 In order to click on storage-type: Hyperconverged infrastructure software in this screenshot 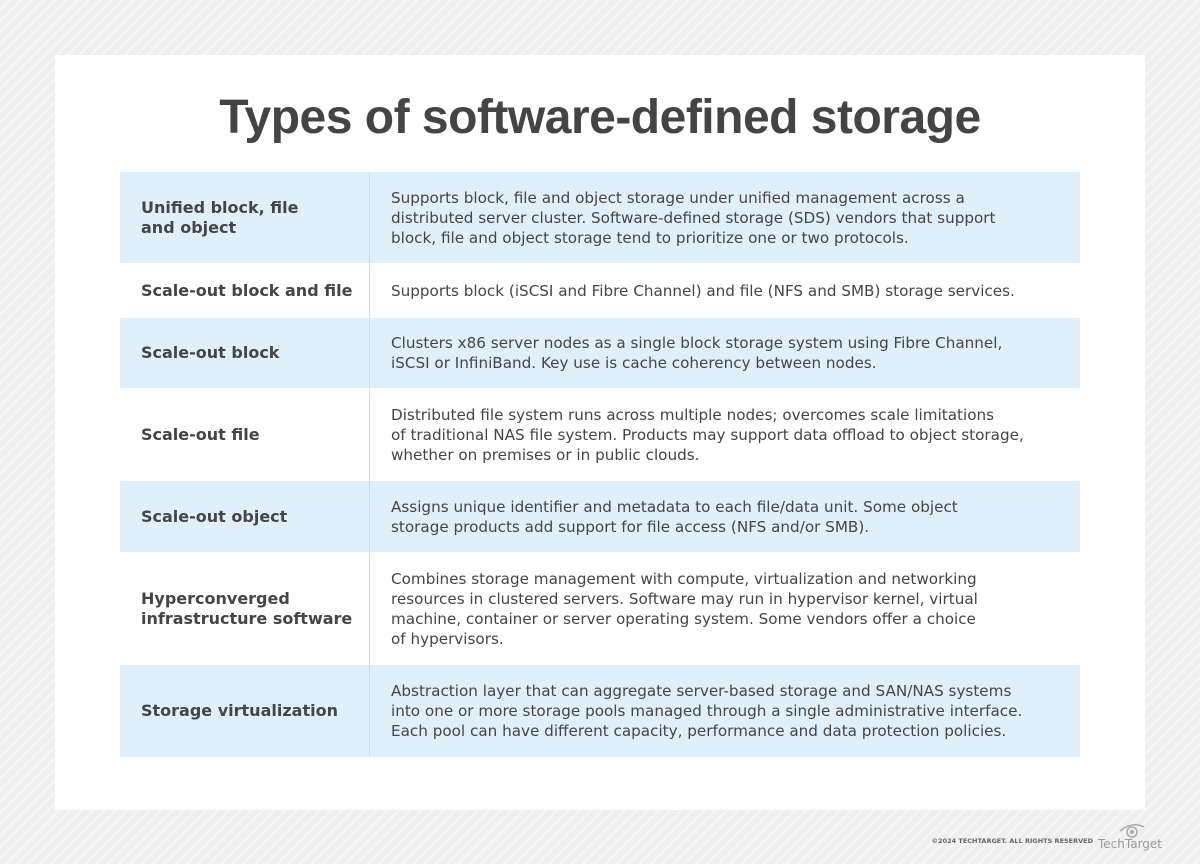, I will do `click(245, 608)`.